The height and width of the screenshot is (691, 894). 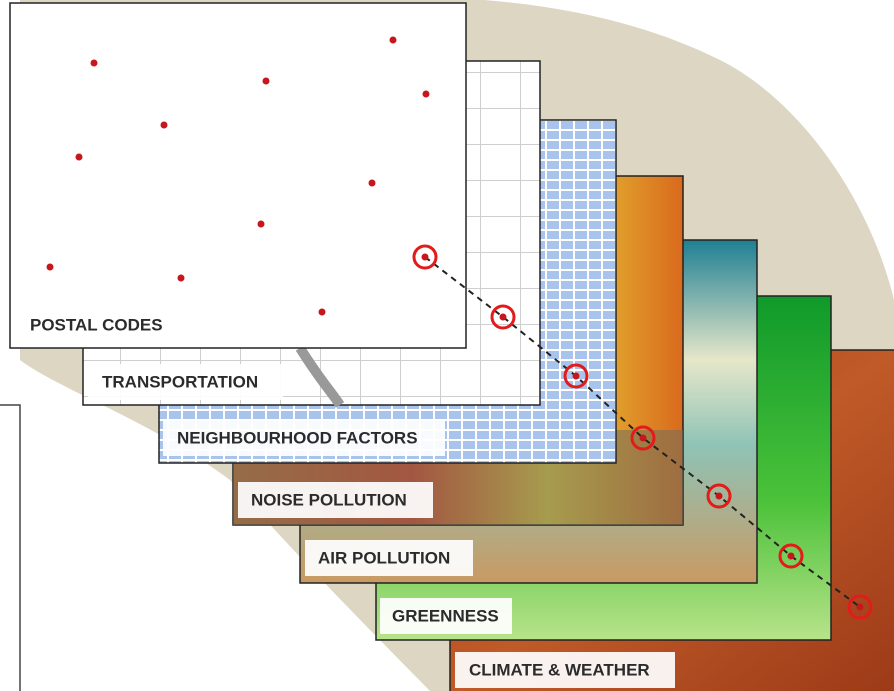 I want to click on layer-label: NOISE POLLUTION, so click(x=329, y=499).